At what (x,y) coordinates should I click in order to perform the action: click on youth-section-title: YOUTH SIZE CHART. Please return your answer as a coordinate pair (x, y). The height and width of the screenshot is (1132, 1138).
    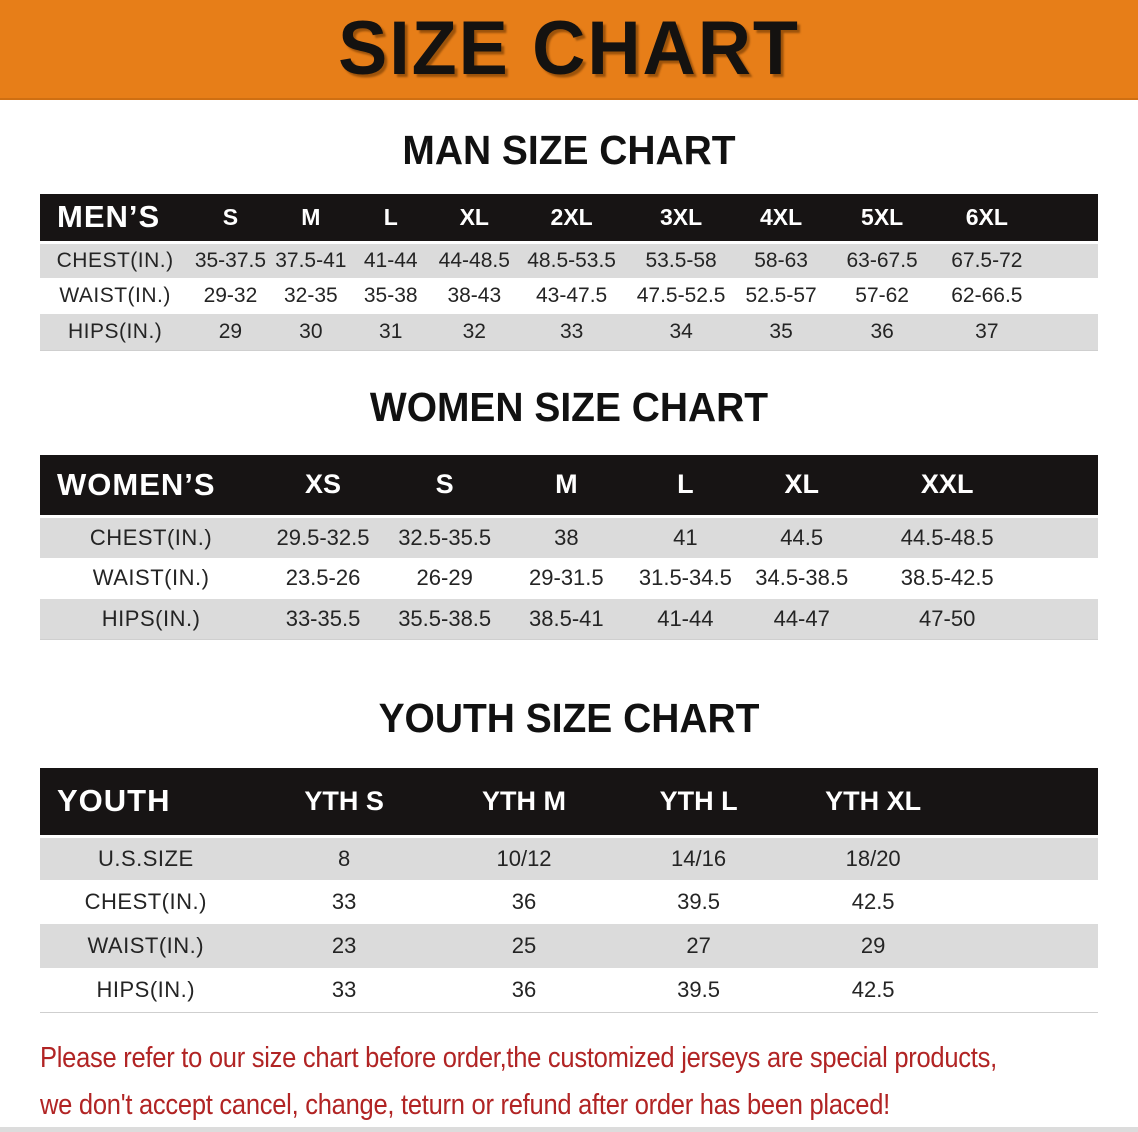
    Looking at the image, I should click on (569, 718).